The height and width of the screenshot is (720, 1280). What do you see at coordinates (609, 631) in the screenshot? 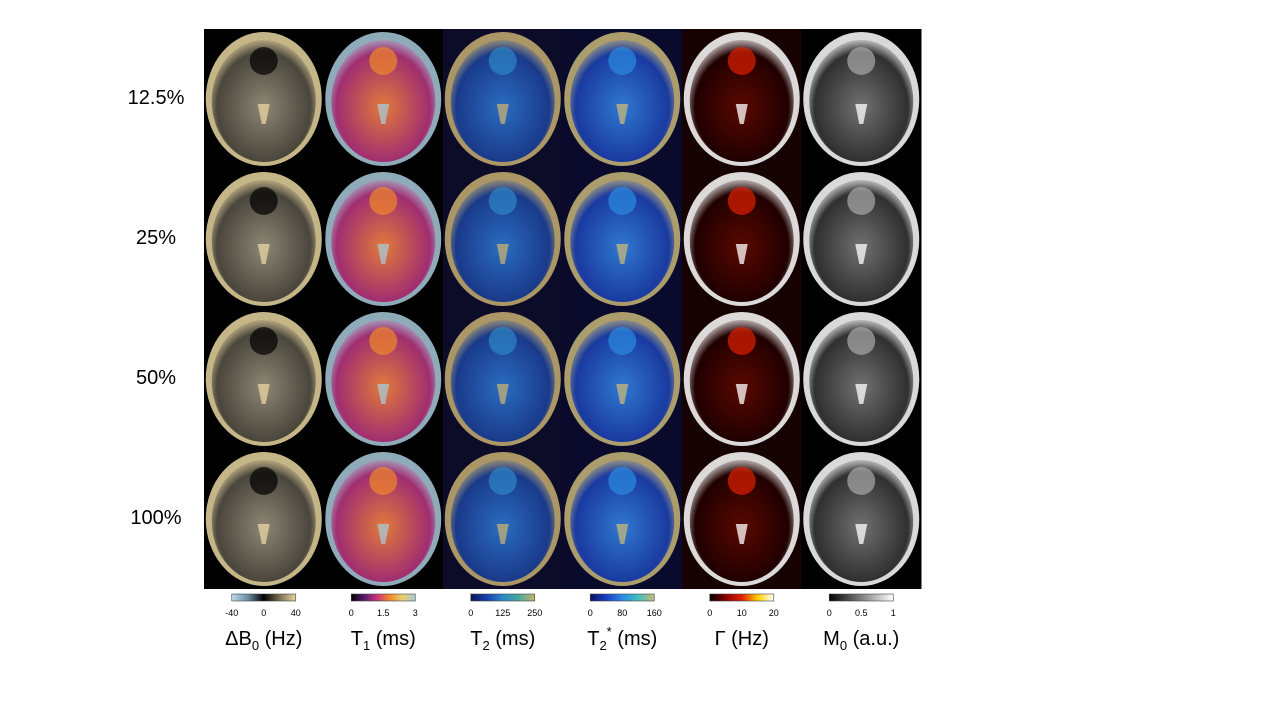
I see `label-superscript: *` at bounding box center [609, 631].